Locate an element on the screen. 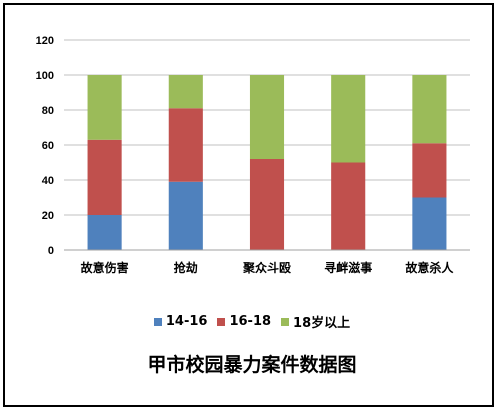 The height and width of the screenshot is (417, 504). y-tick-label: 20 is located at coordinates (48, 216).